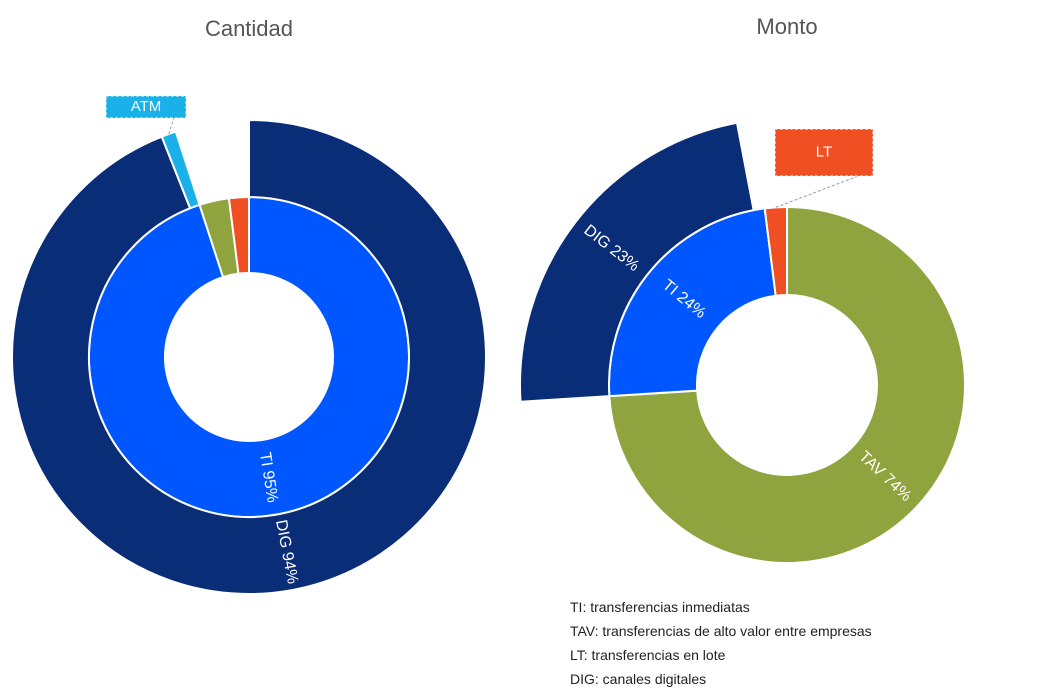  Describe the element at coordinates (648, 655) in the screenshot. I see `note: LT: transferencias en lote` at that location.